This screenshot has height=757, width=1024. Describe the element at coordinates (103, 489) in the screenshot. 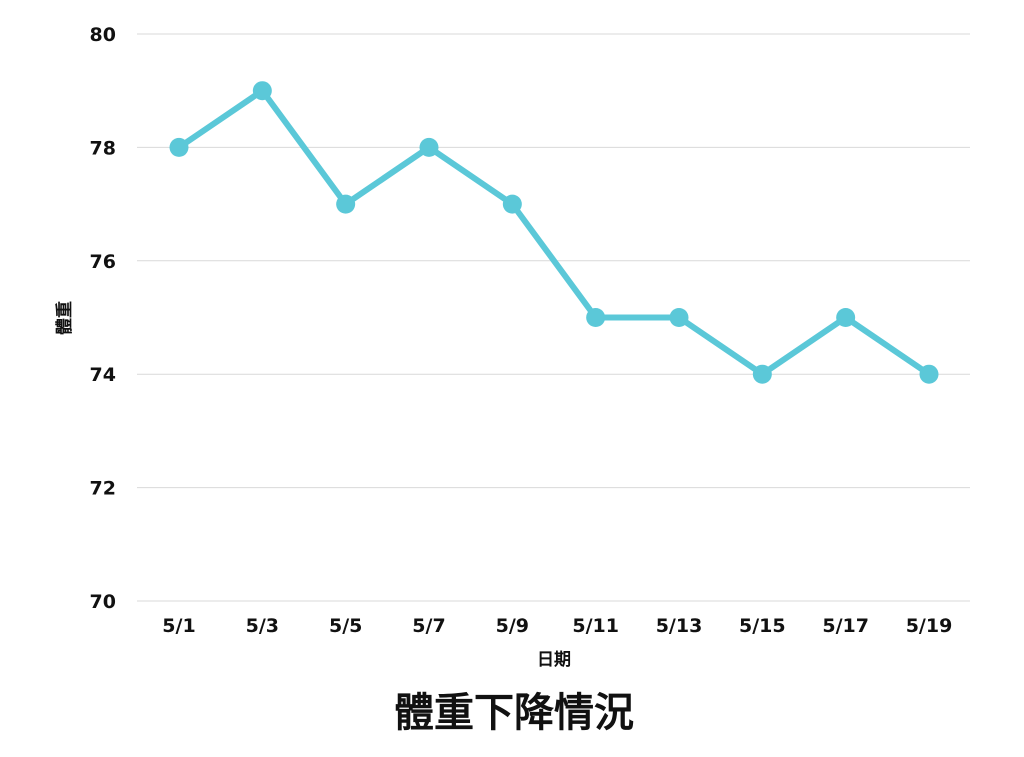

I see `y-tick-label: 72` at that location.